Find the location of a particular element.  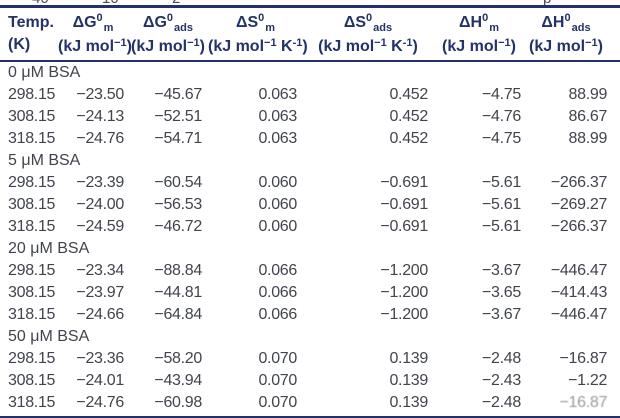

column-header-dG0ads: ΔG0ads (kJ mol−1) is located at coordinates (168, 34).